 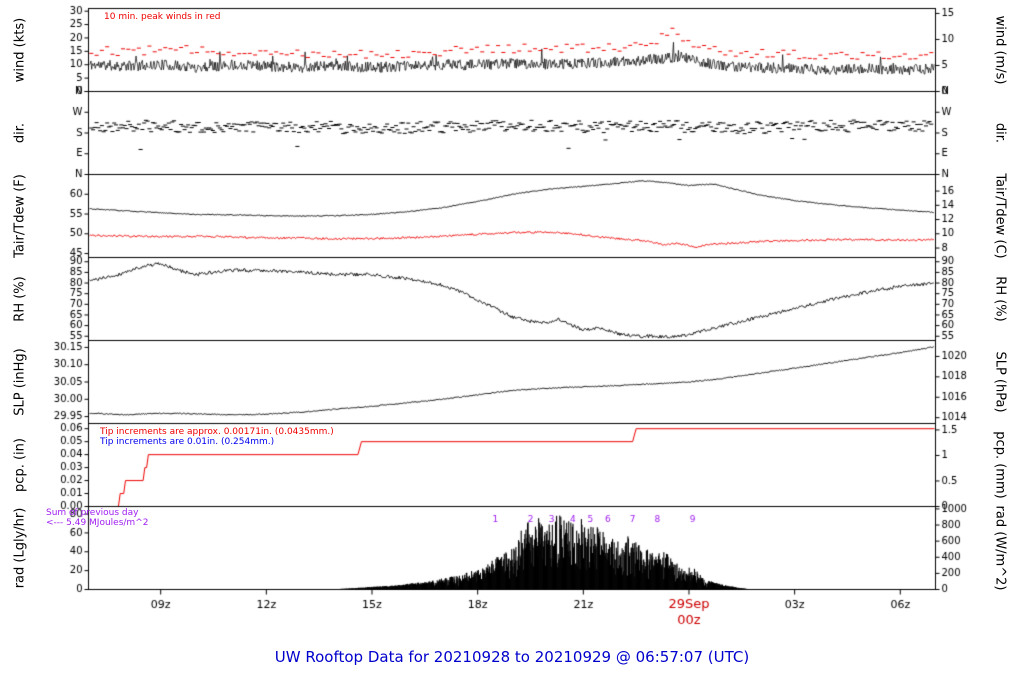 What do you see at coordinates (20, 50) in the screenshot?
I see `y-label-wind-left: wind (kts)` at bounding box center [20, 50].